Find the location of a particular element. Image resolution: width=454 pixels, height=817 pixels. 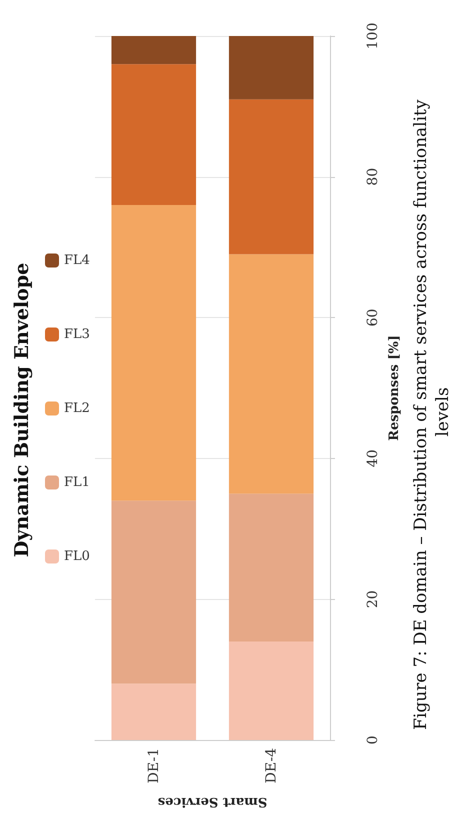

caption: Figure 7: DE domain – Distribution of smart services across functionality levels is located at coordinates (432, 412).